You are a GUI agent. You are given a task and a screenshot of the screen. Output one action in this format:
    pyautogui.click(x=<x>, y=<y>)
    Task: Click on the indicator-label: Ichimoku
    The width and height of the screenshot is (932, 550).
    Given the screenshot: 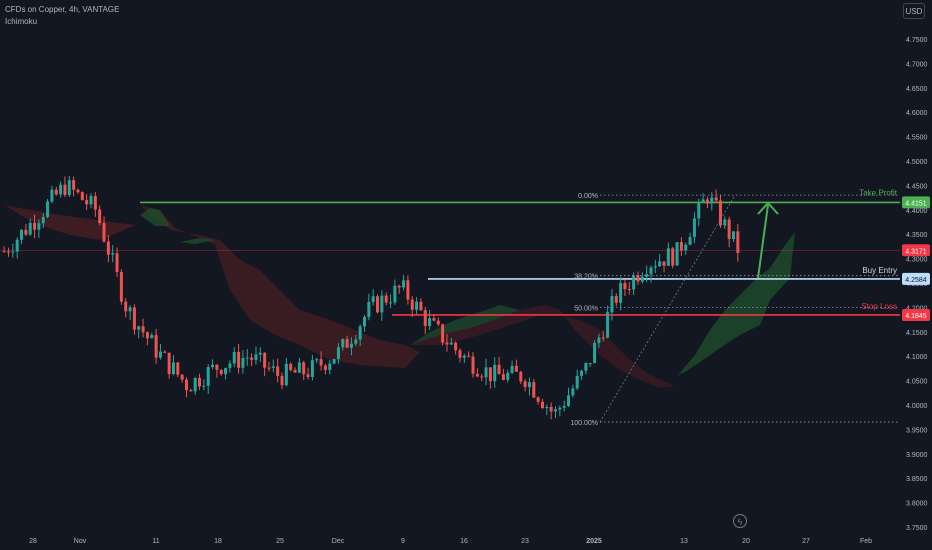 What is the action you would take?
    pyautogui.click(x=21, y=21)
    